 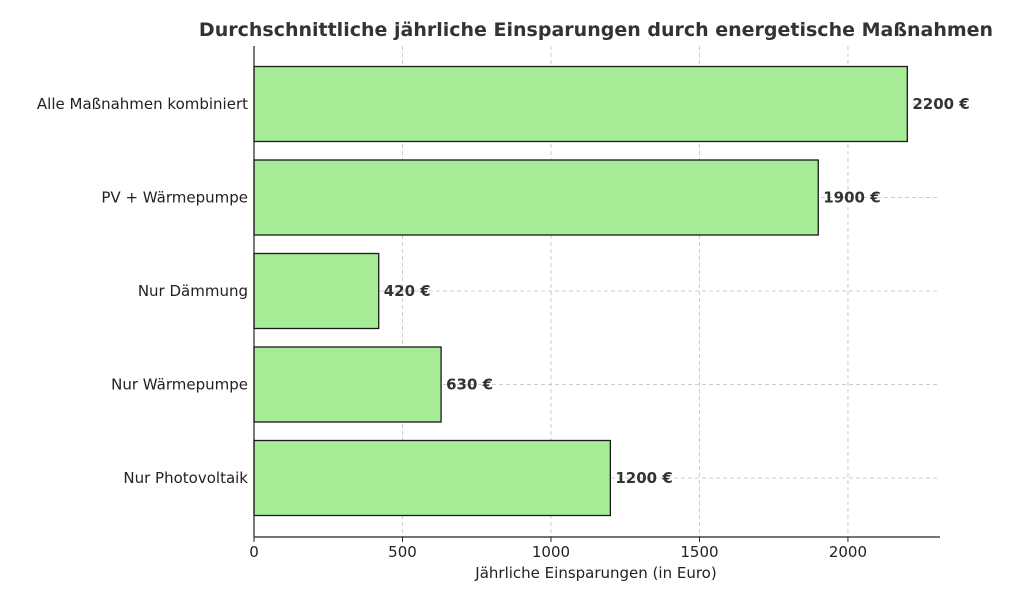 I want to click on data-label: 1900 €, so click(x=851, y=198).